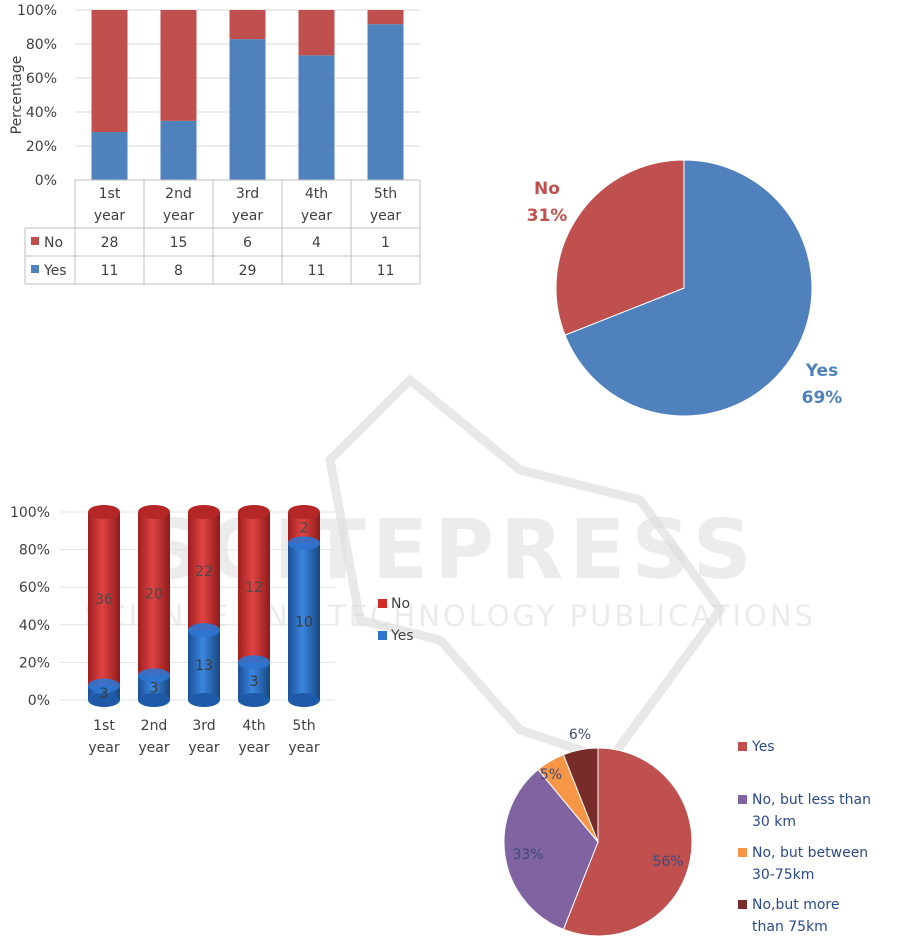 This screenshot has height=939, width=901. What do you see at coordinates (154, 595) in the screenshot?
I see `cylinder-label-no: 20` at bounding box center [154, 595].